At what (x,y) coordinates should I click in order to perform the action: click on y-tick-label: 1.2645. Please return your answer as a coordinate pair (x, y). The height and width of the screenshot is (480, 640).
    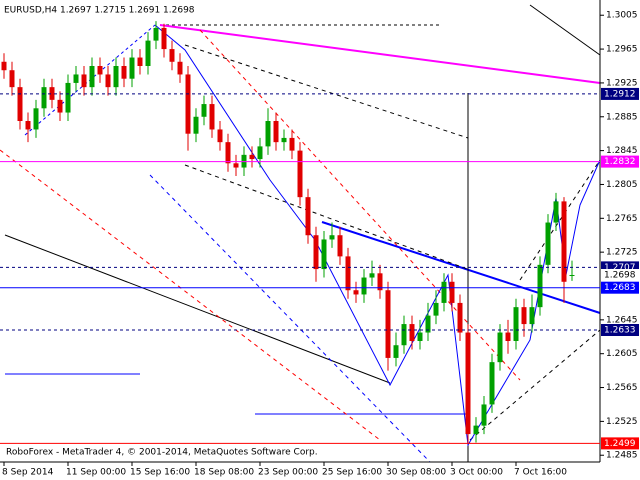
    Looking at the image, I should click on (622, 320).